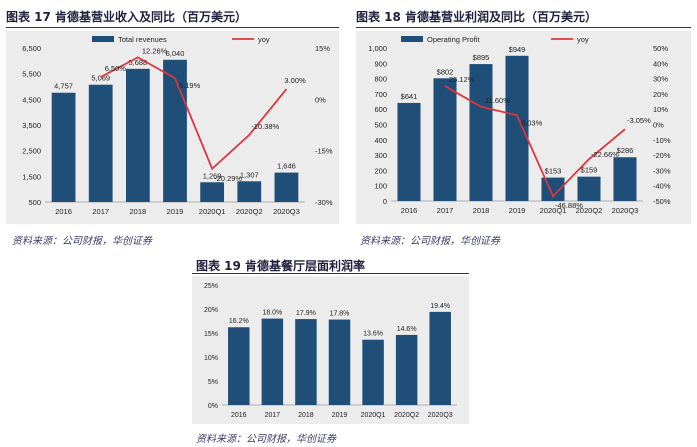 This screenshot has width=697, height=447. What do you see at coordinates (409, 96) in the screenshot?
I see `chart18-bar-value-label: $641` at bounding box center [409, 96].